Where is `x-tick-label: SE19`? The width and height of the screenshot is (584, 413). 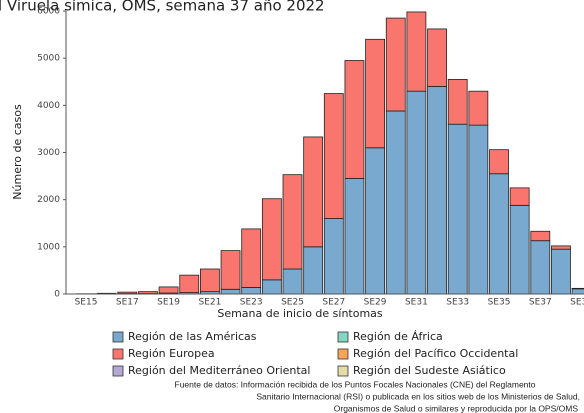 x-tick-label: SE19 is located at coordinates (168, 303).